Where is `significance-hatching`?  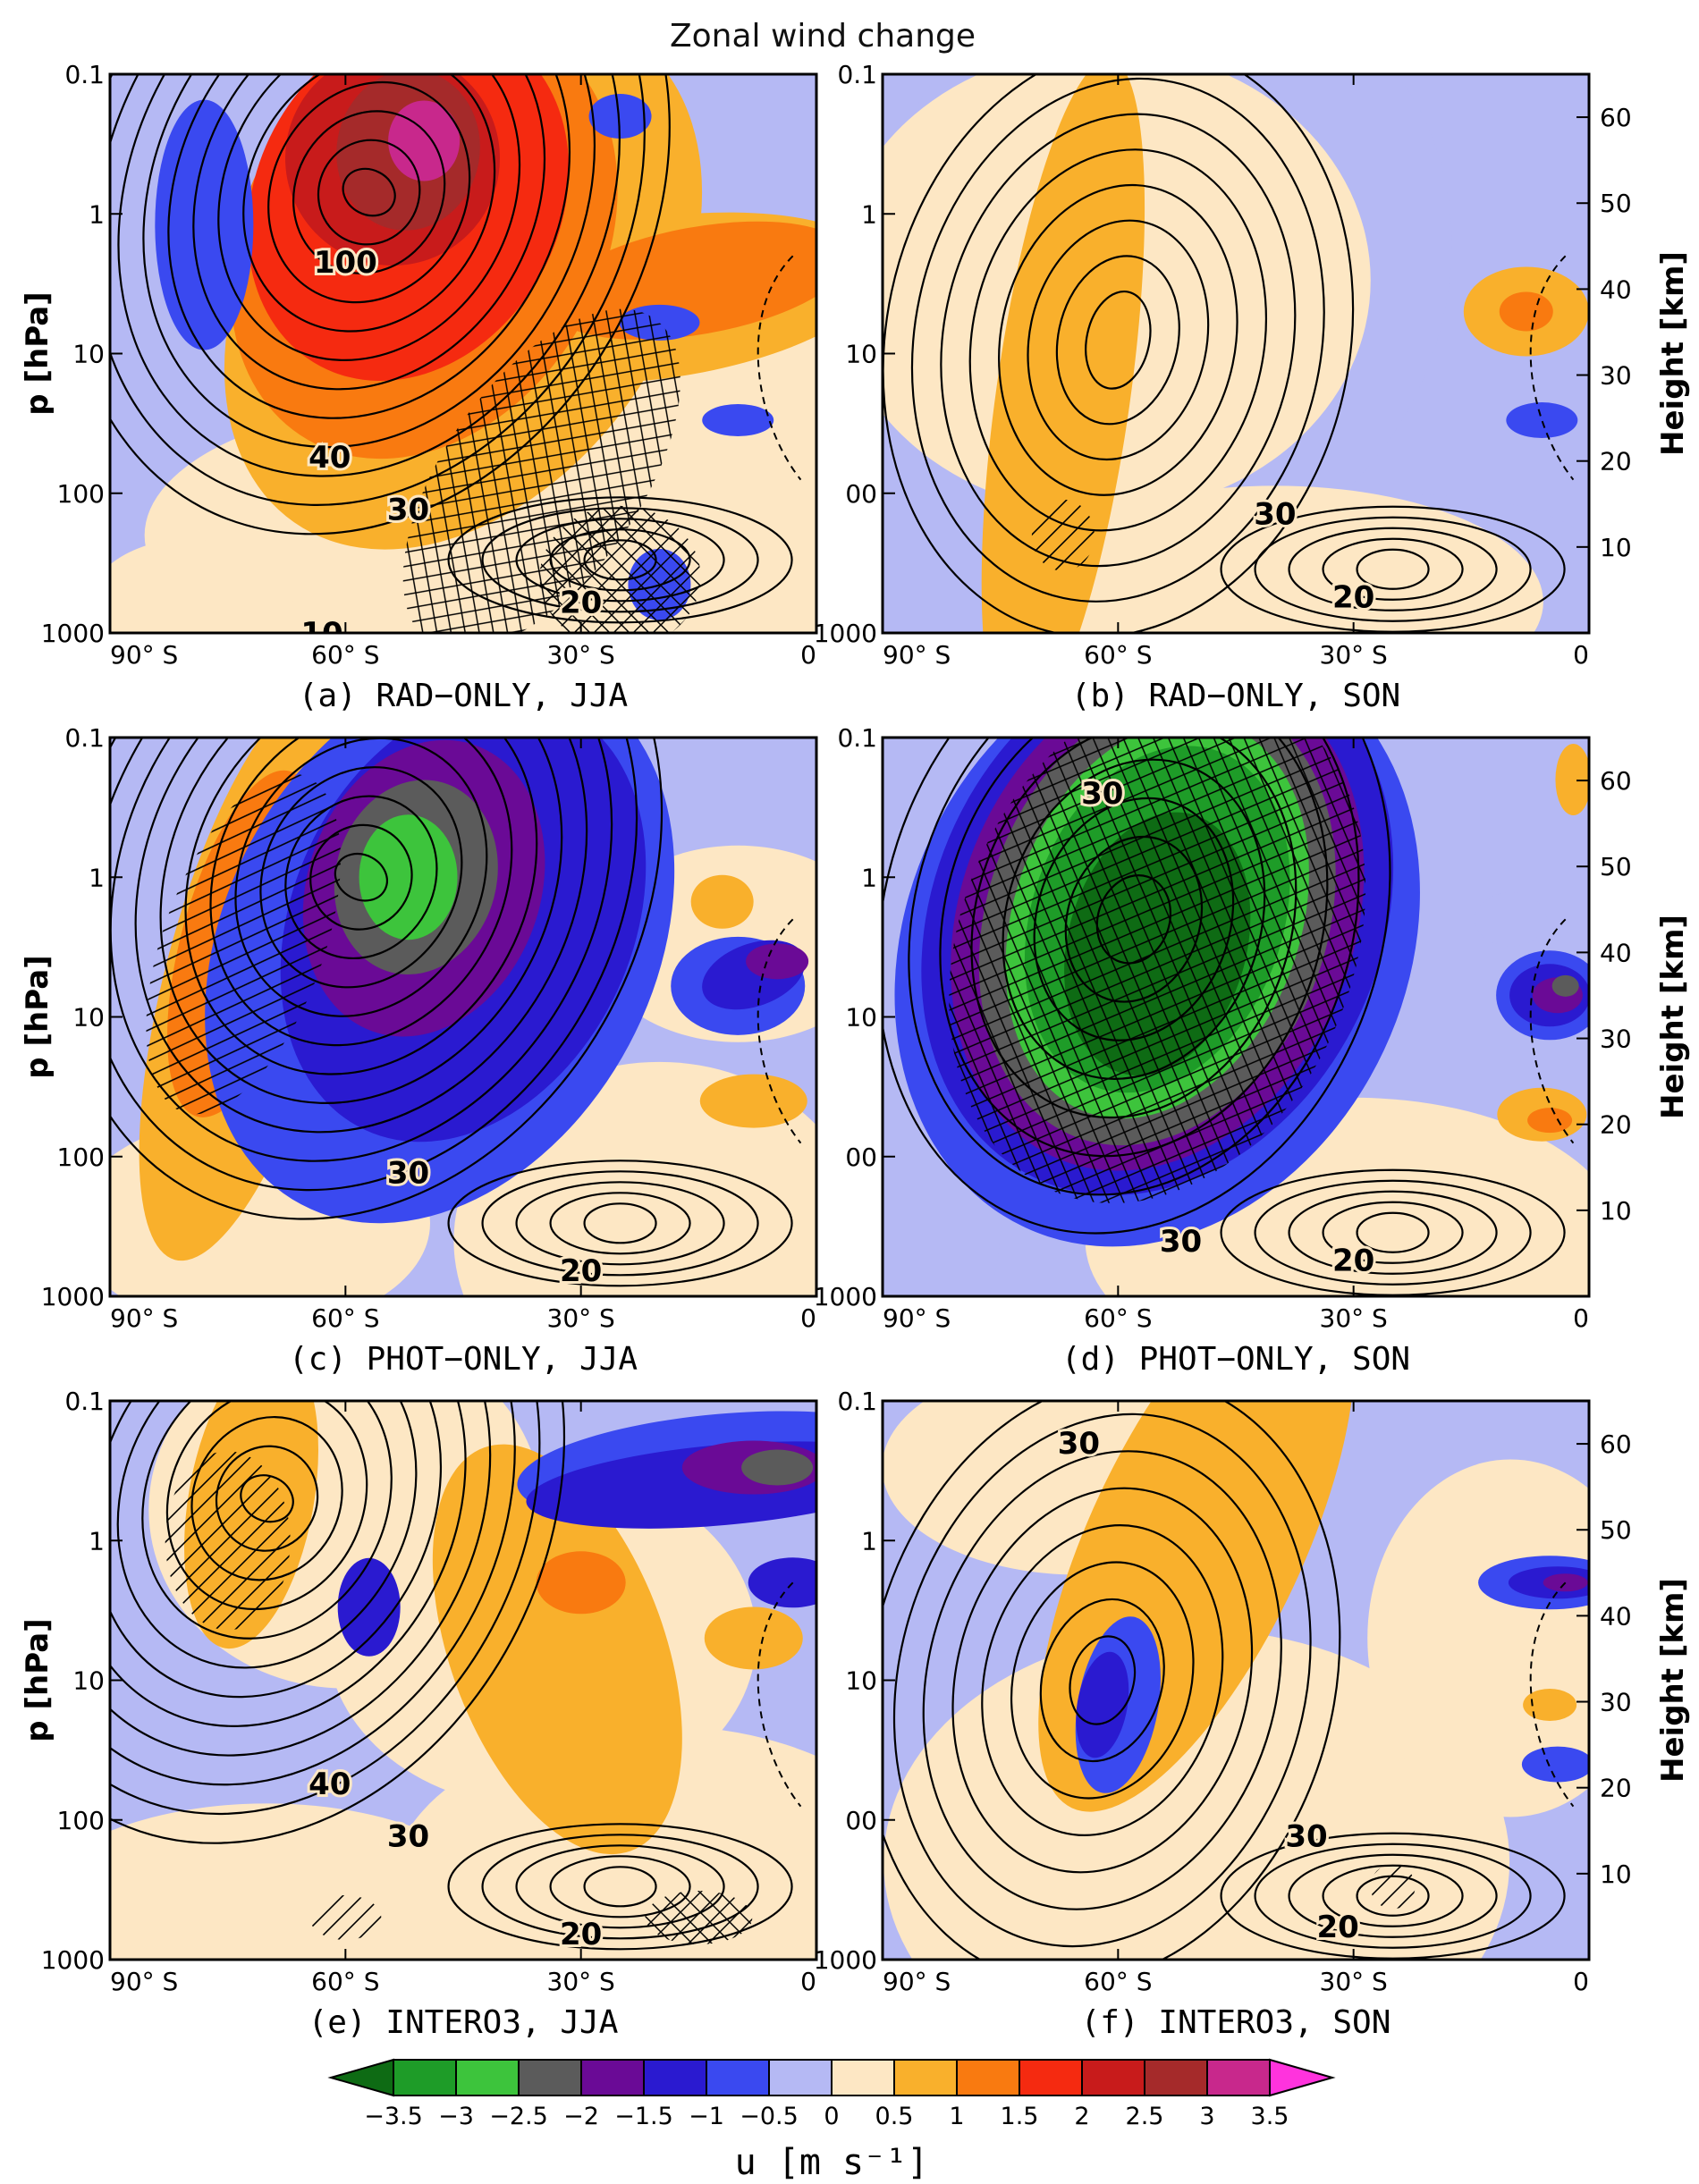 significance-hatching is located at coordinates (1393, 1887).